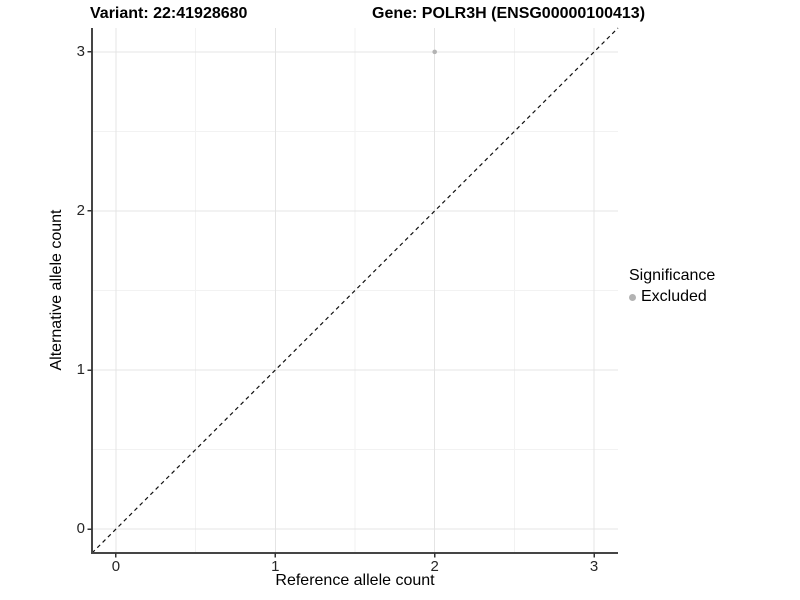 This screenshot has width=800, height=600. I want to click on x-tick-label-2: 2, so click(434, 566).